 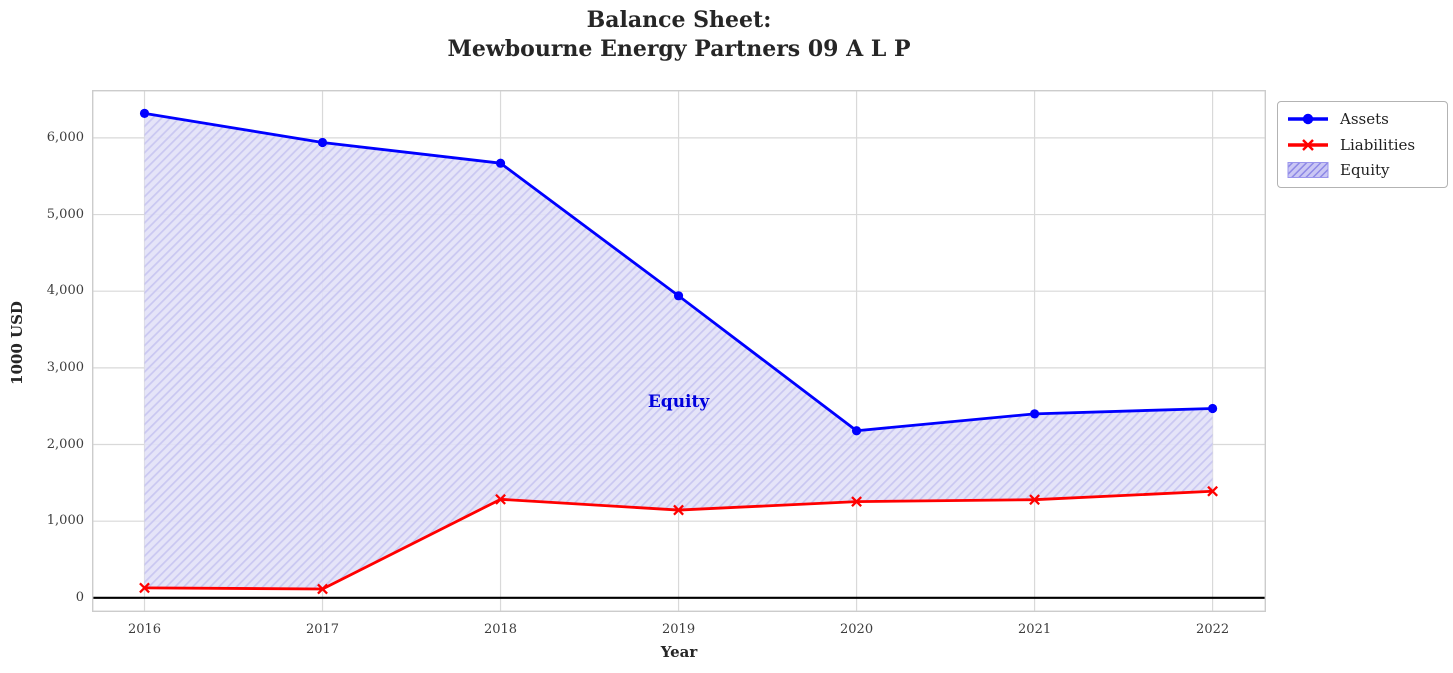 I want to click on liabilities-line-marker-icon, so click(x=1308, y=144).